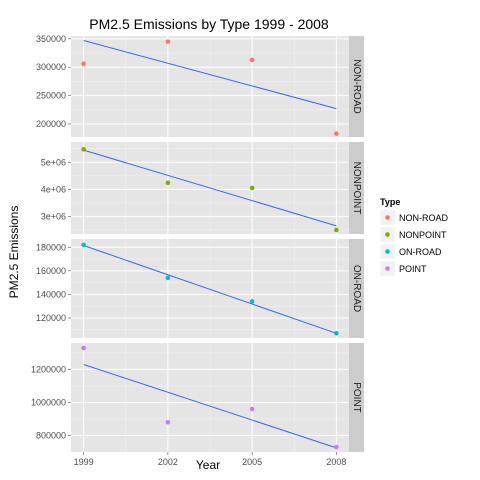 The image size is (480, 480). I want to click on data-point-on-road-2005, so click(252, 301).